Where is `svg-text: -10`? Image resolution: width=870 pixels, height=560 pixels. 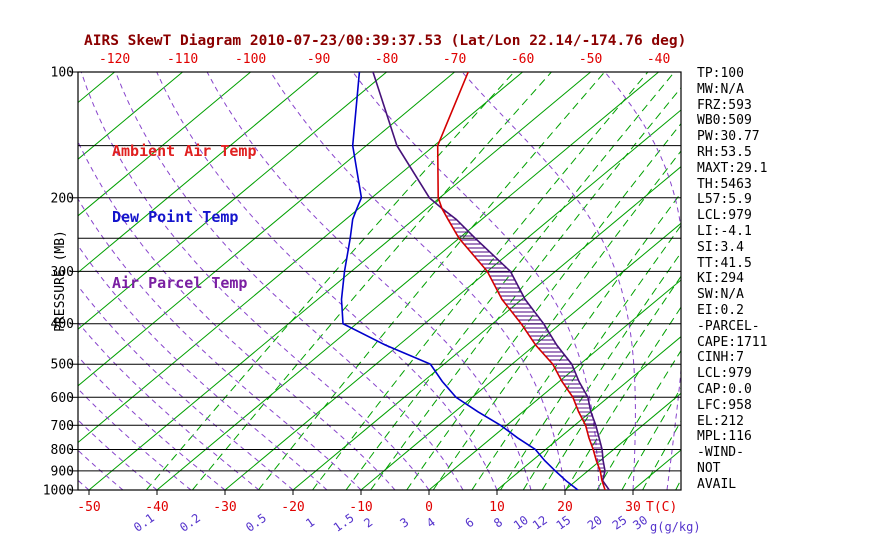
svg-text: -10 is located at coordinates (360, 507).